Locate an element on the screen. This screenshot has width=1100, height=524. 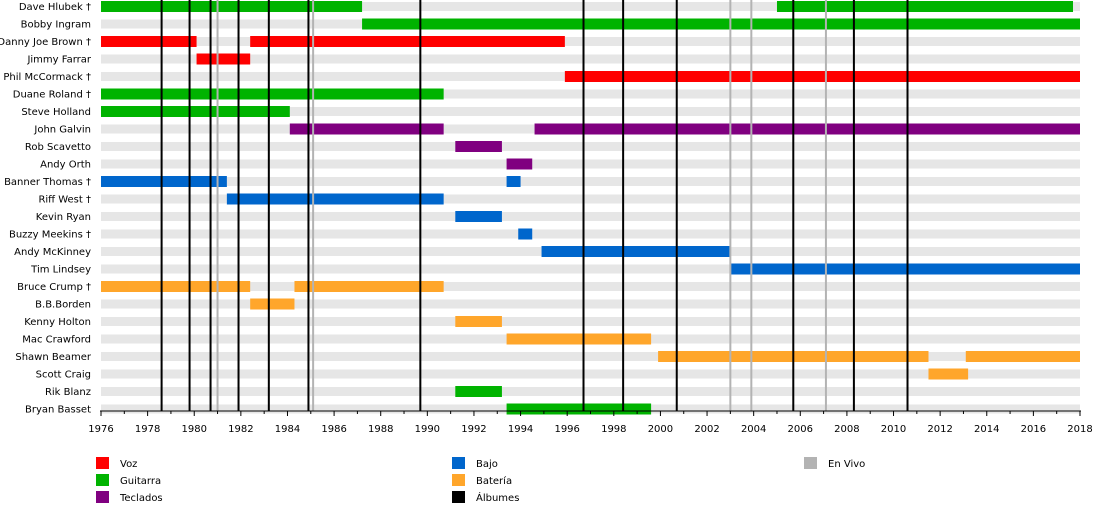
x-tick-label: 2012 is located at coordinates (939, 429).